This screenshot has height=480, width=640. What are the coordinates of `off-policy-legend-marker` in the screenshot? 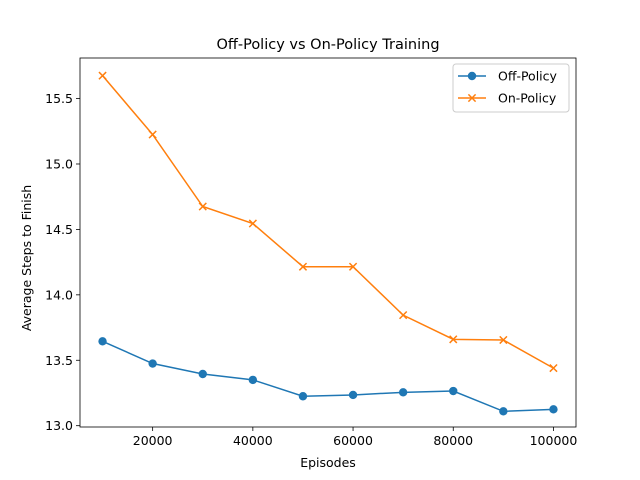 It's located at (472, 76).